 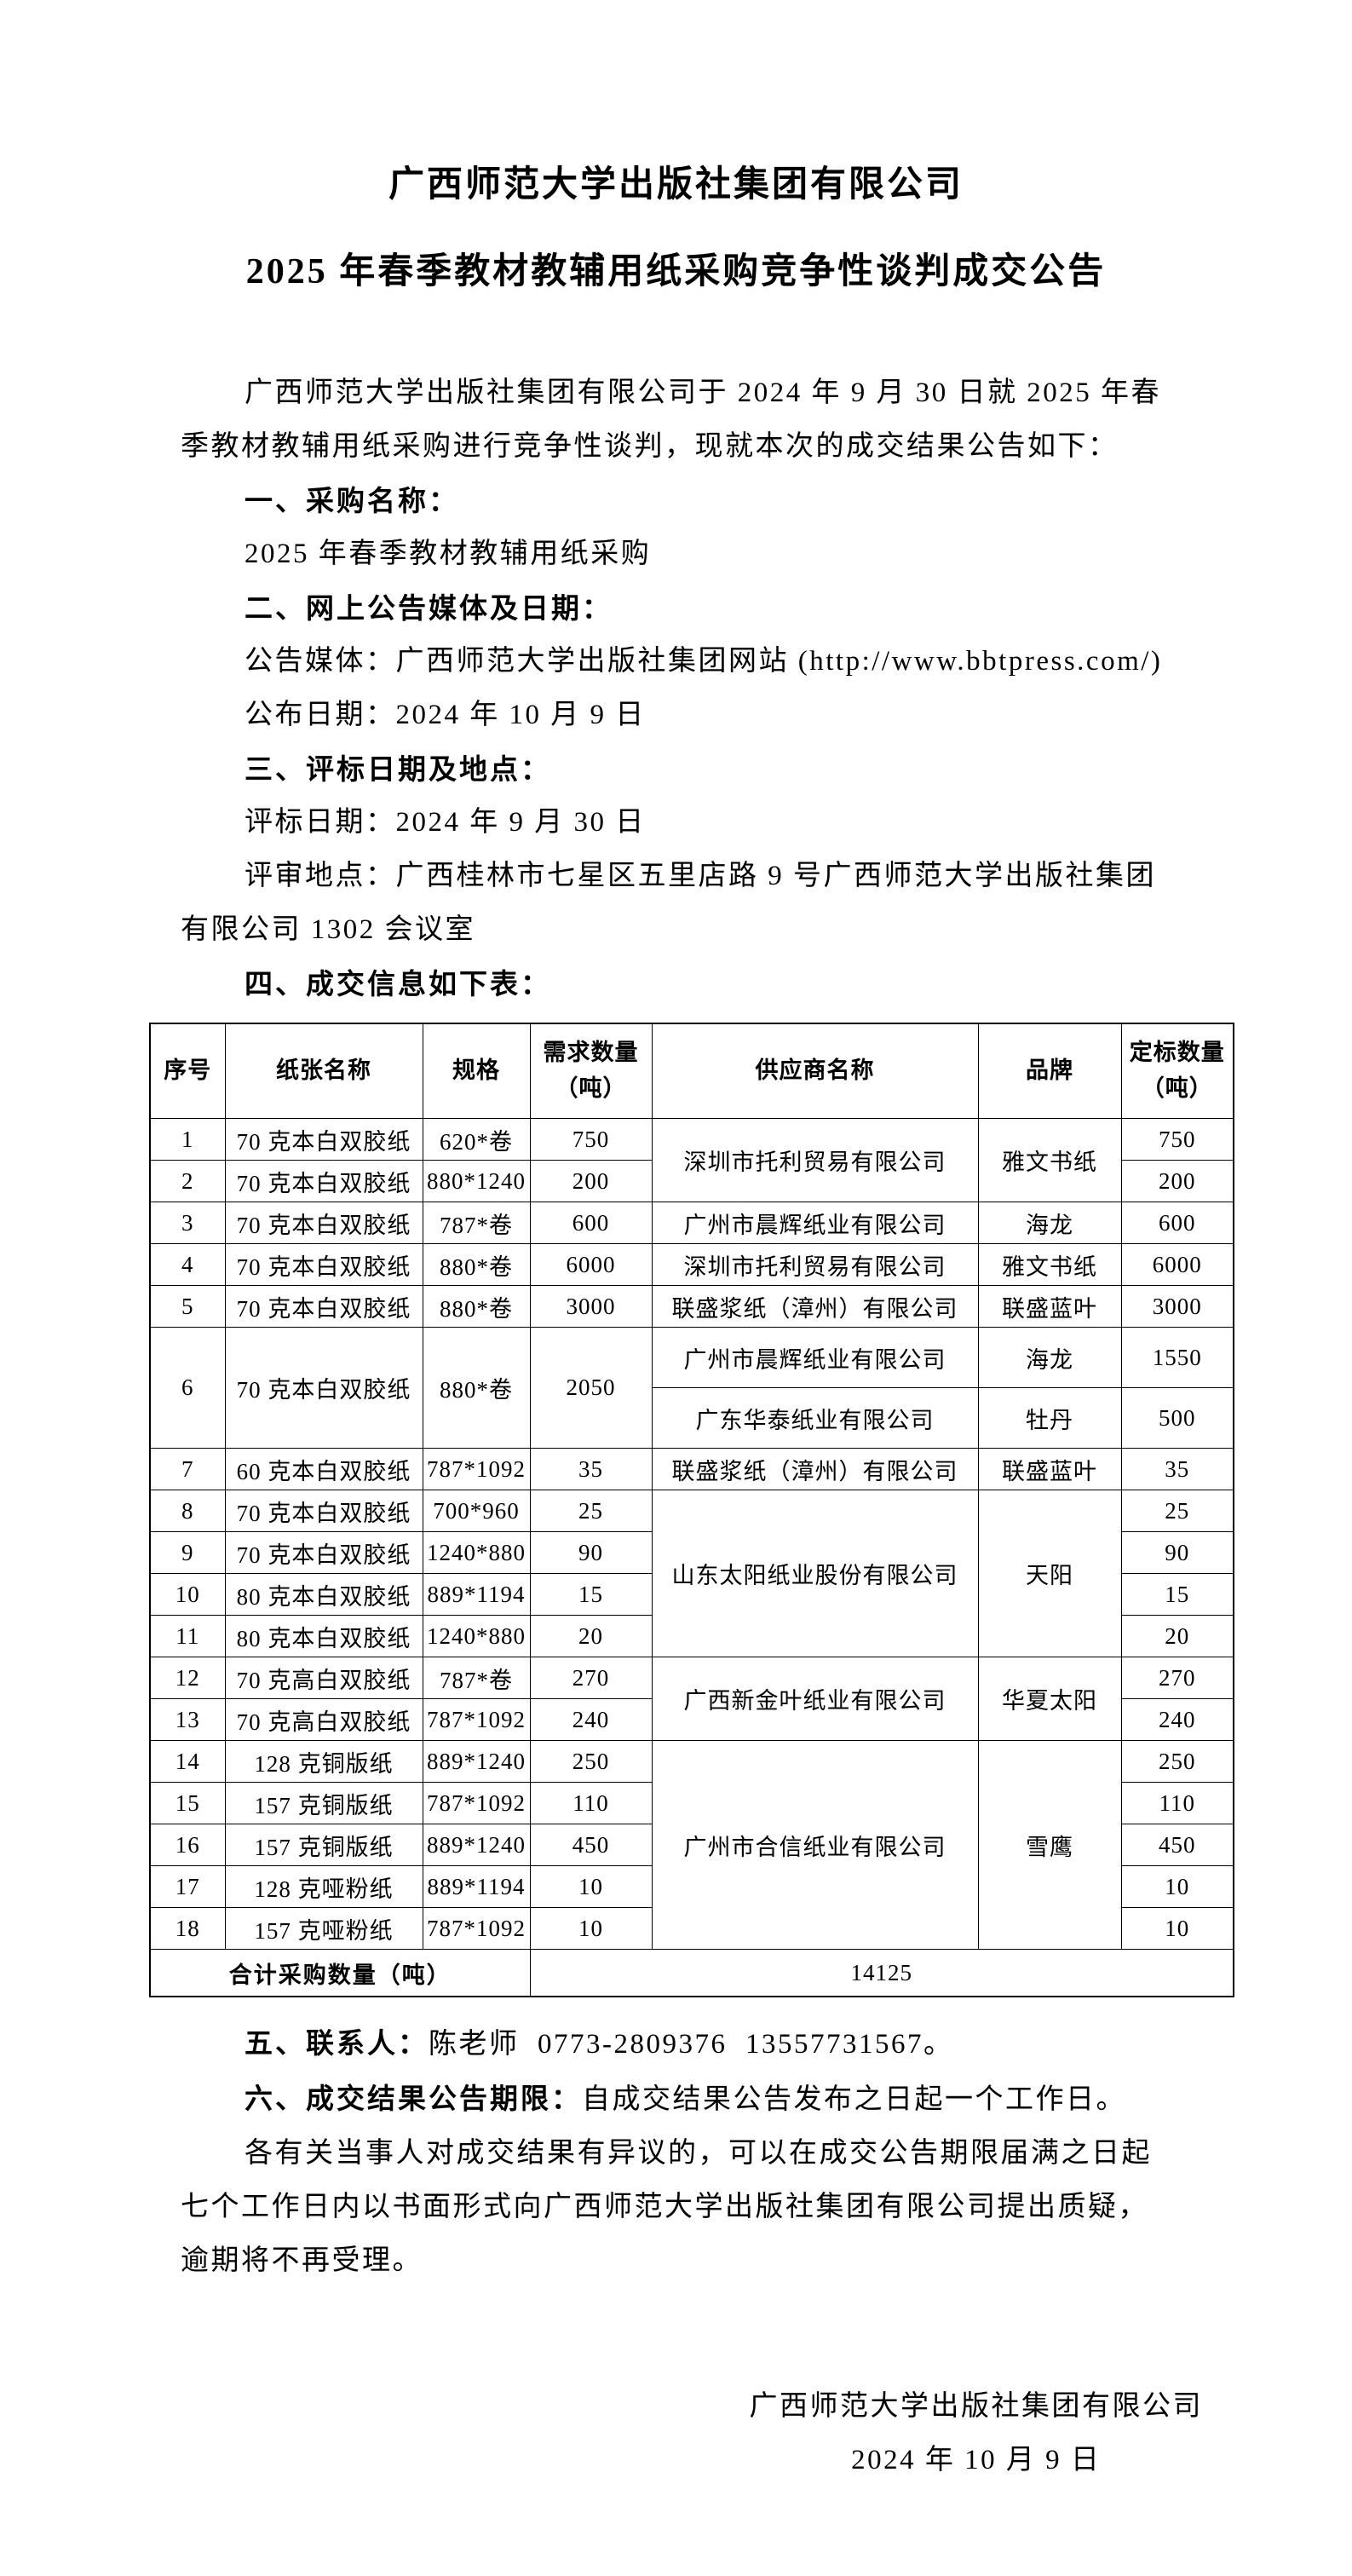 What do you see at coordinates (476, 1139) in the screenshot?
I see `cell-spec: 620*卷` at bounding box center [476, 1139].